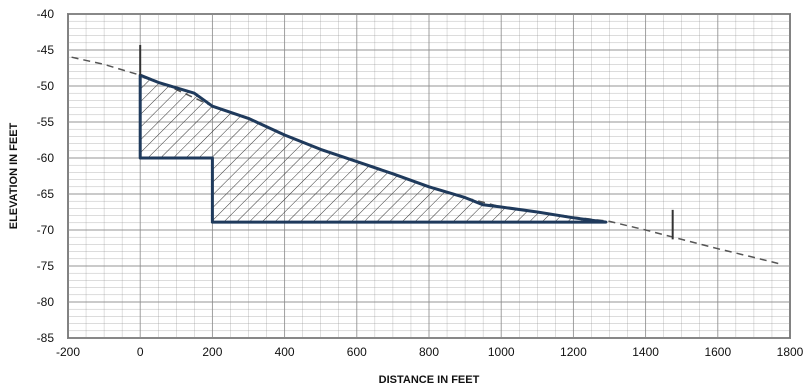  Describe the element at coordinates (285, 352) in the screenshot. I see `x-tick-label: 400` at that location.